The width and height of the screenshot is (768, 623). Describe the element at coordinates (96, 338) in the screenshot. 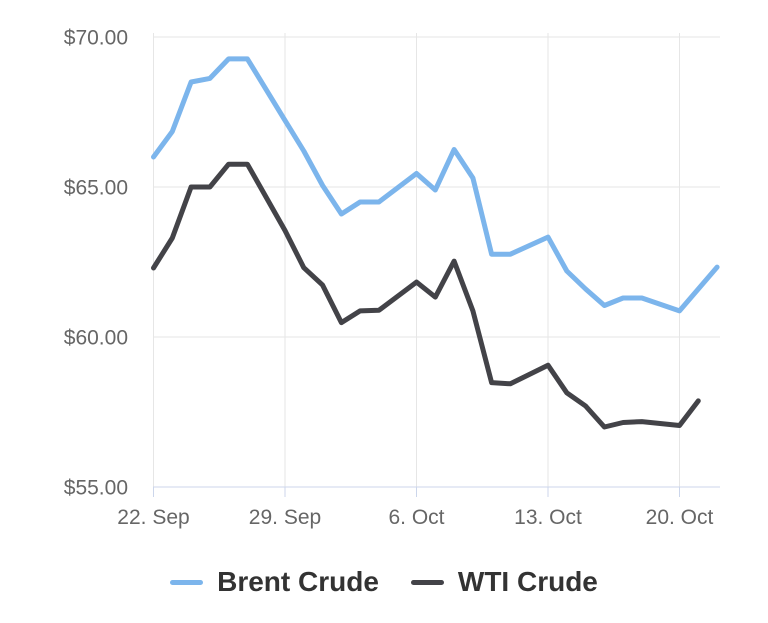

I see `y-axis-label: $60.00` at that location.